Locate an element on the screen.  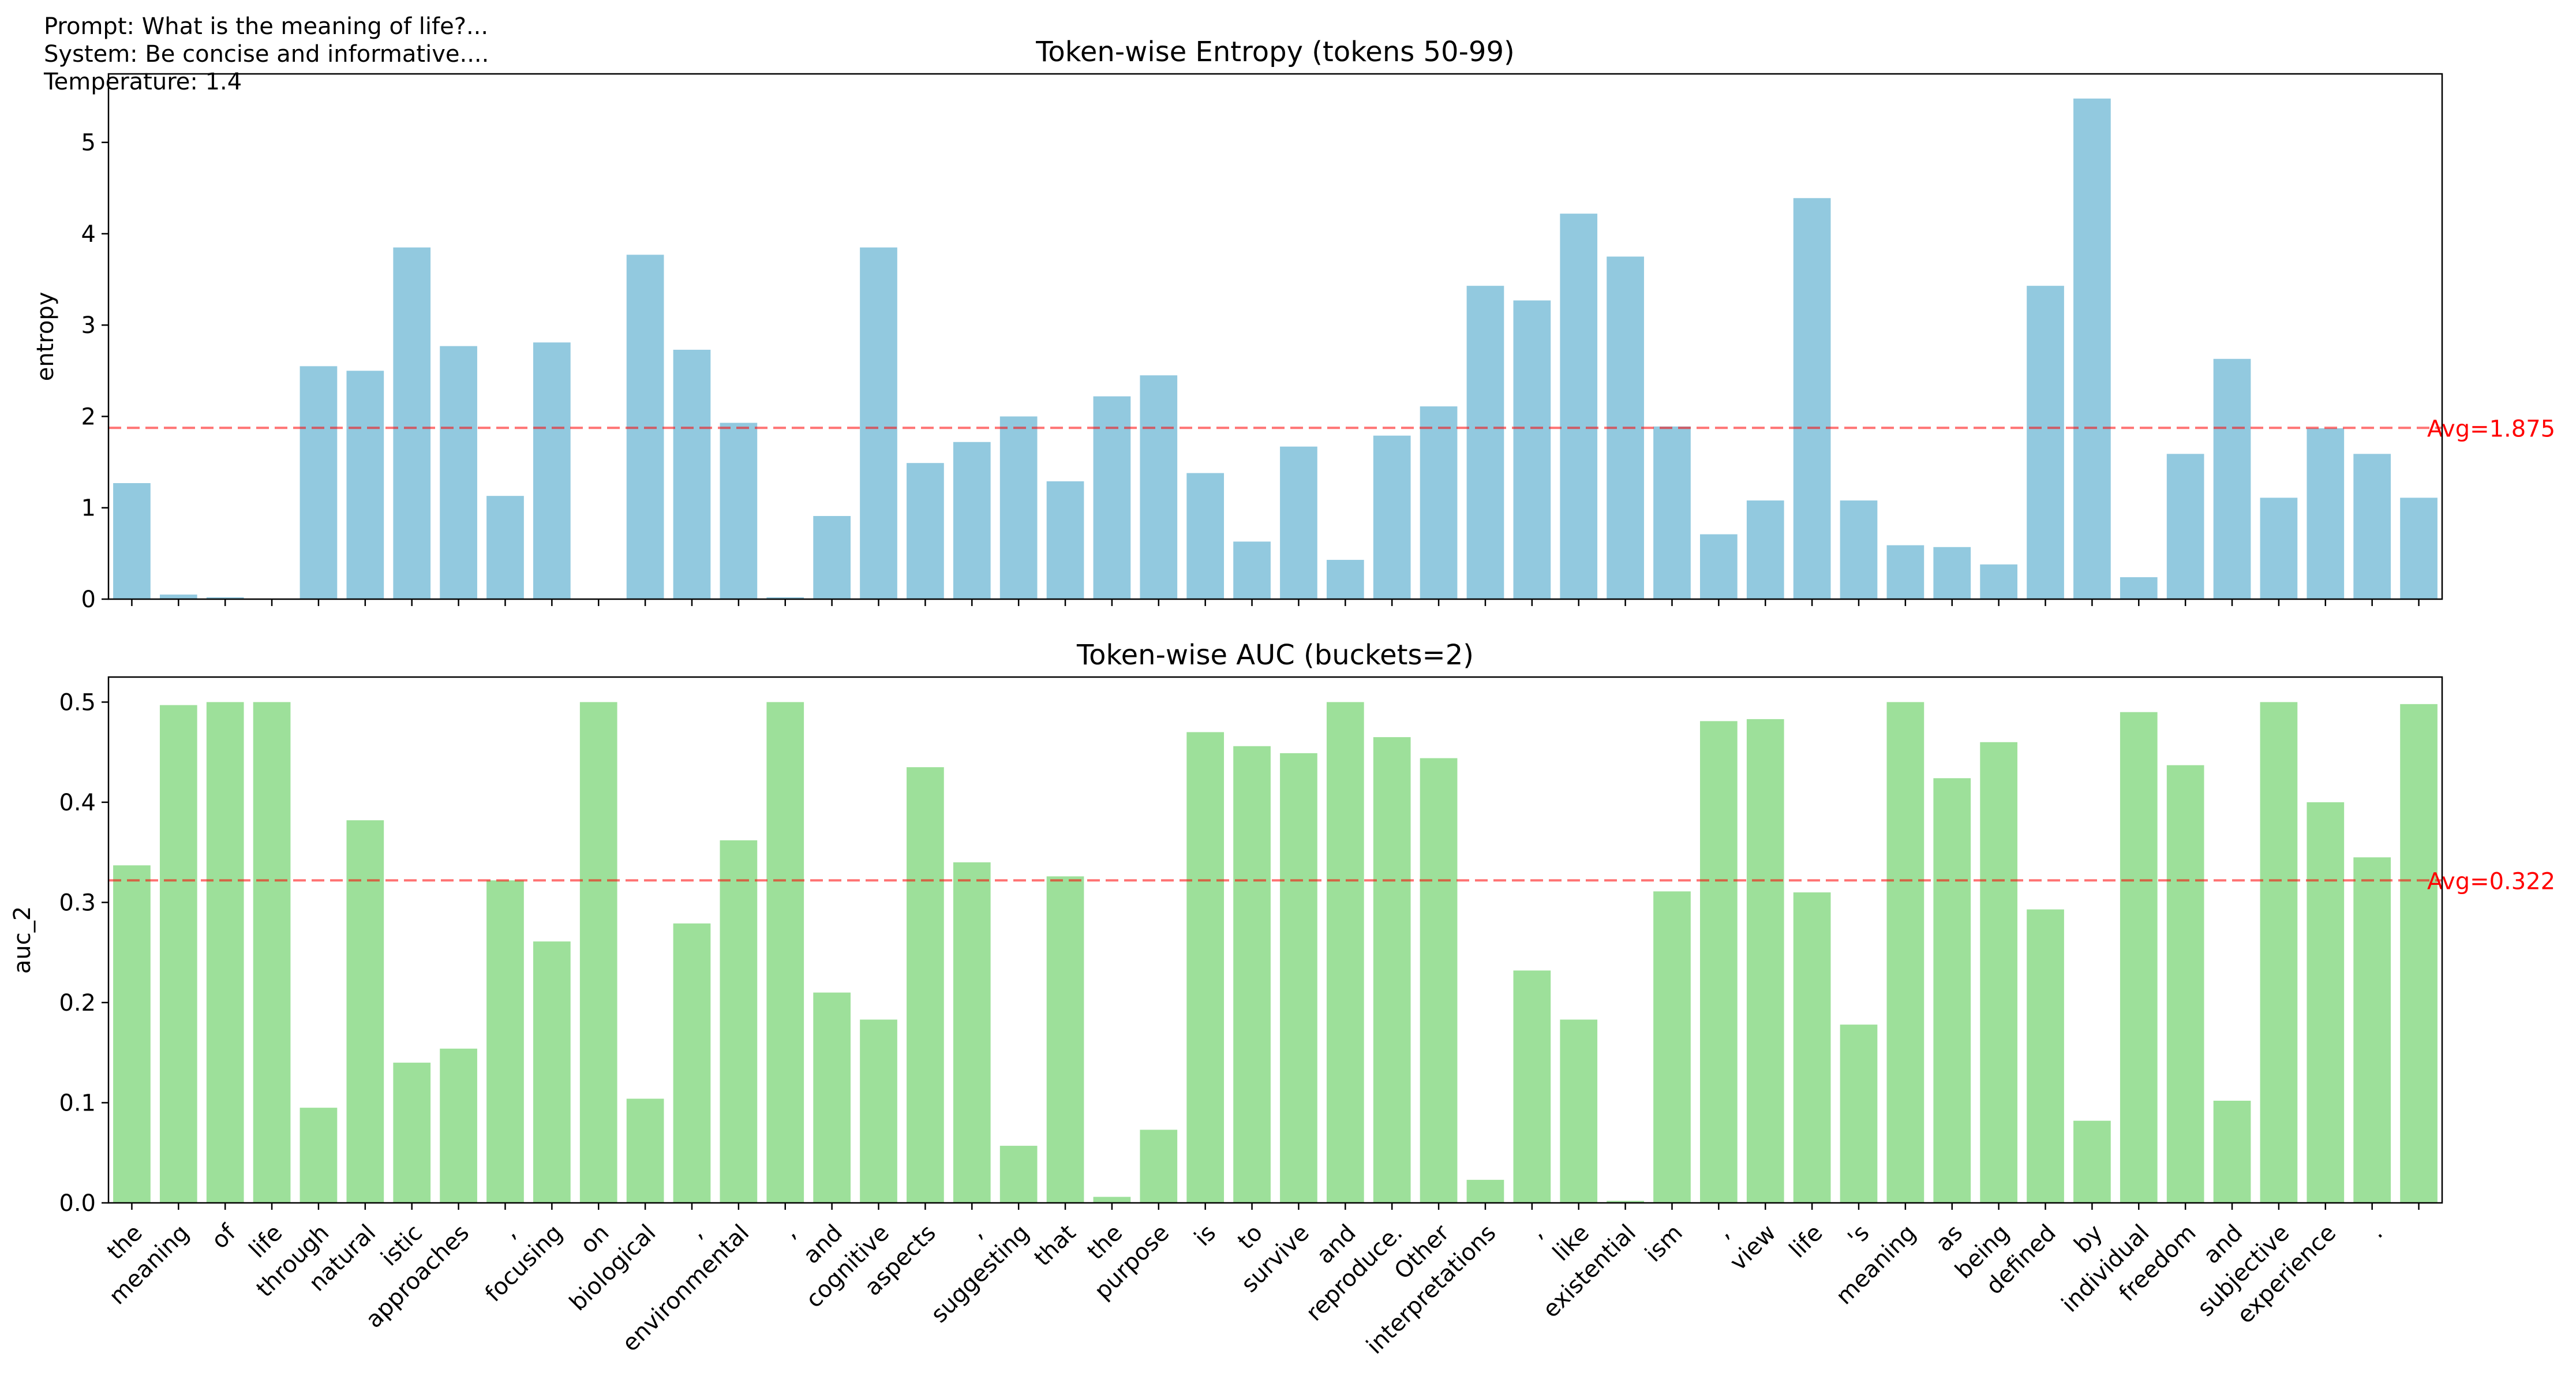
average-label: Avg=0.322 is located at coordinates (2491, 881).